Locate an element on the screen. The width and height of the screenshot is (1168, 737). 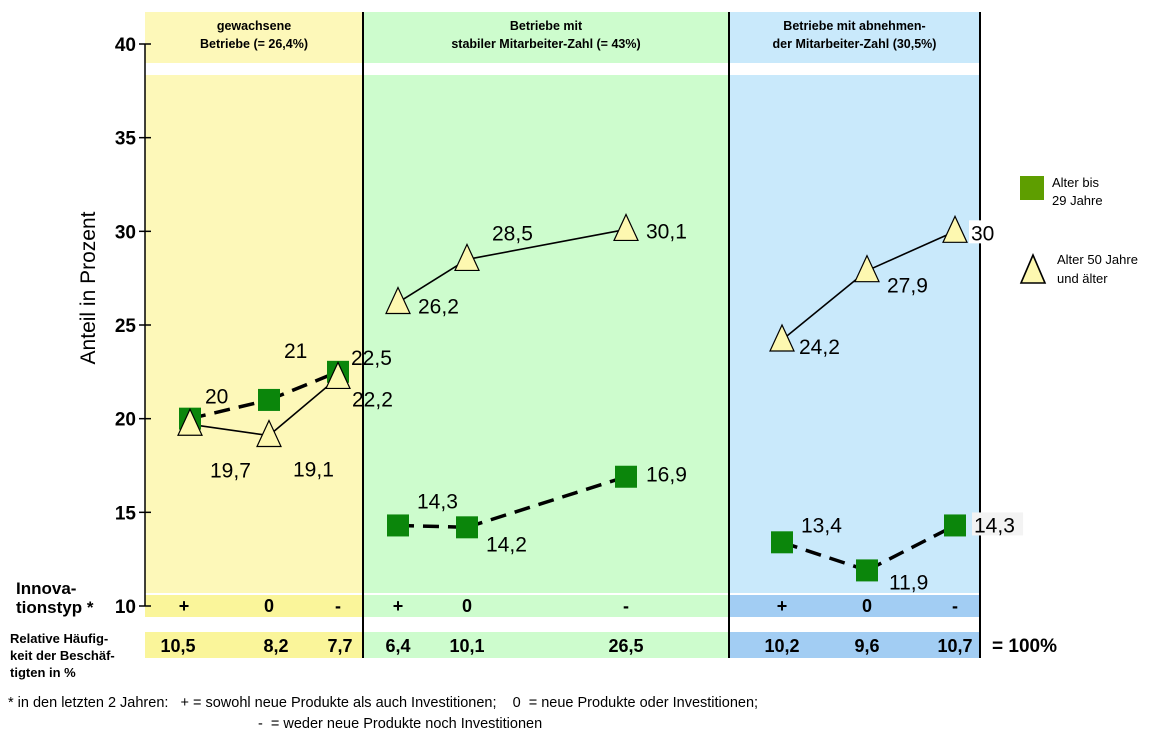
group-title-line2: Betriebe (= 26,4%) is located at coordinates (254, 44).